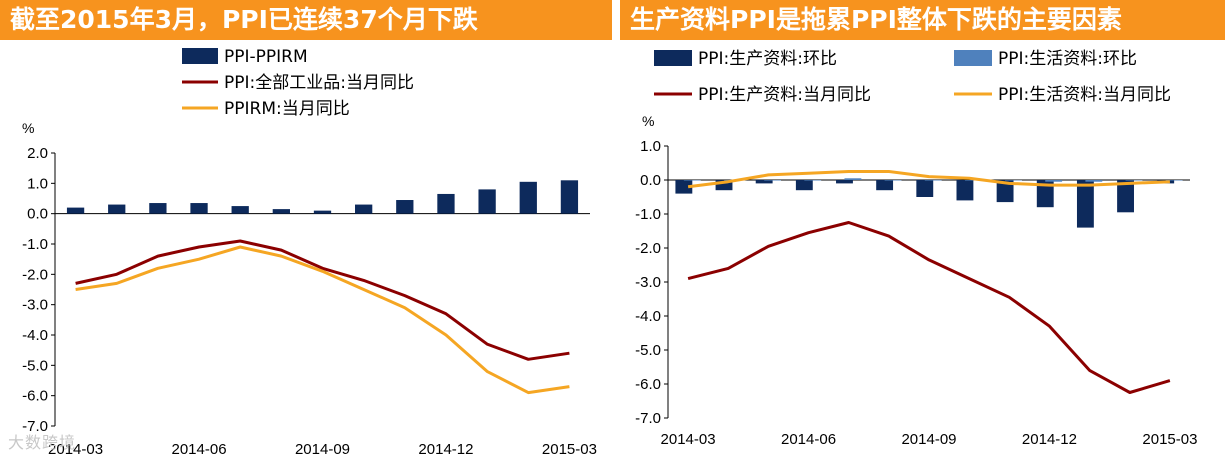 This screenshot has width=1225, height=459. What do you see at coordinates (1067, 59) in the screenshot?
I see `legend-label: PPI:生活资料:环比` at bounding box center [1067, 59].